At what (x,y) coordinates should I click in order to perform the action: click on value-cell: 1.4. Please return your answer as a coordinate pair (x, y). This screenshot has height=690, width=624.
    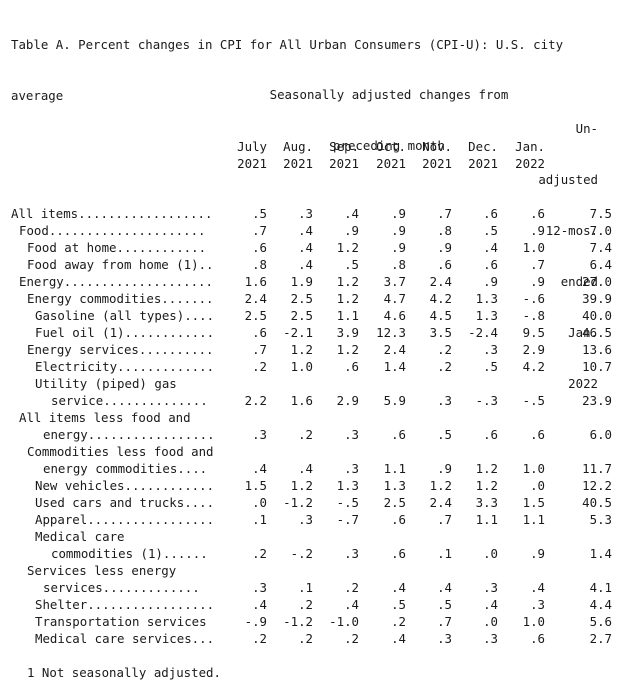
    Looking at the image, I should click on (394, 366).